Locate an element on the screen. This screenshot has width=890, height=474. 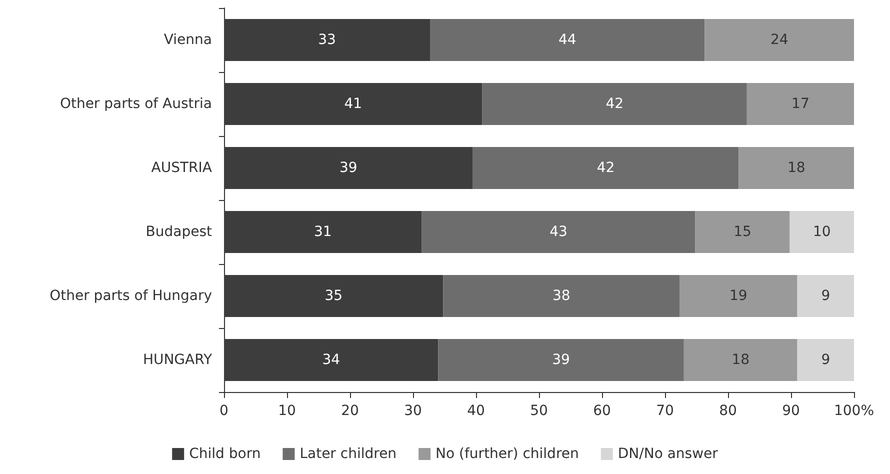
data-label: 33 is located at coordinates (327, 40).